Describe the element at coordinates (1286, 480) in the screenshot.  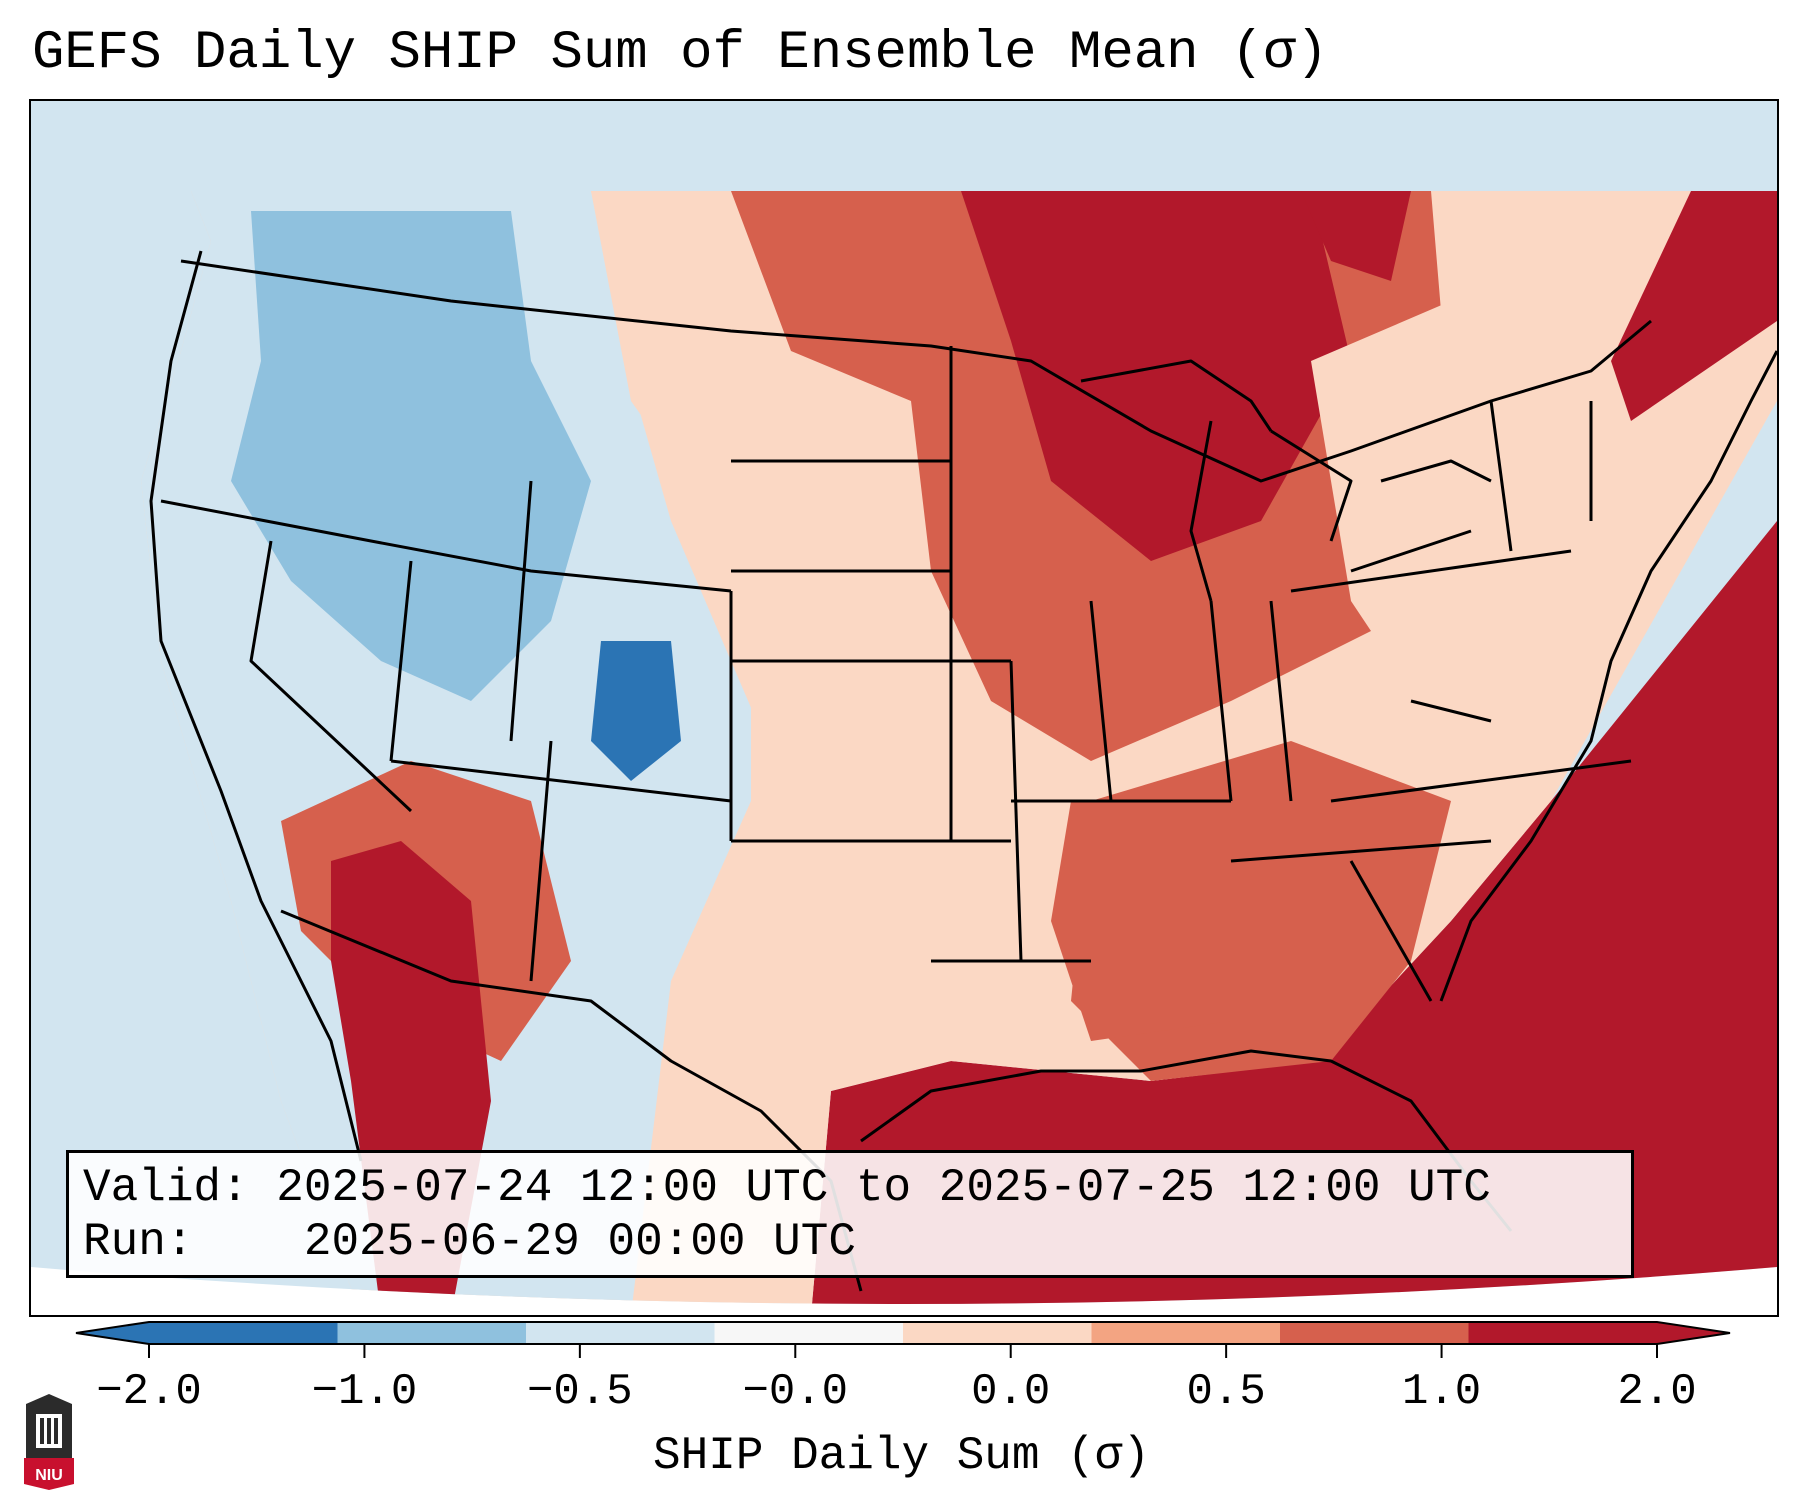
I see `great-lakes-outline` at that location.